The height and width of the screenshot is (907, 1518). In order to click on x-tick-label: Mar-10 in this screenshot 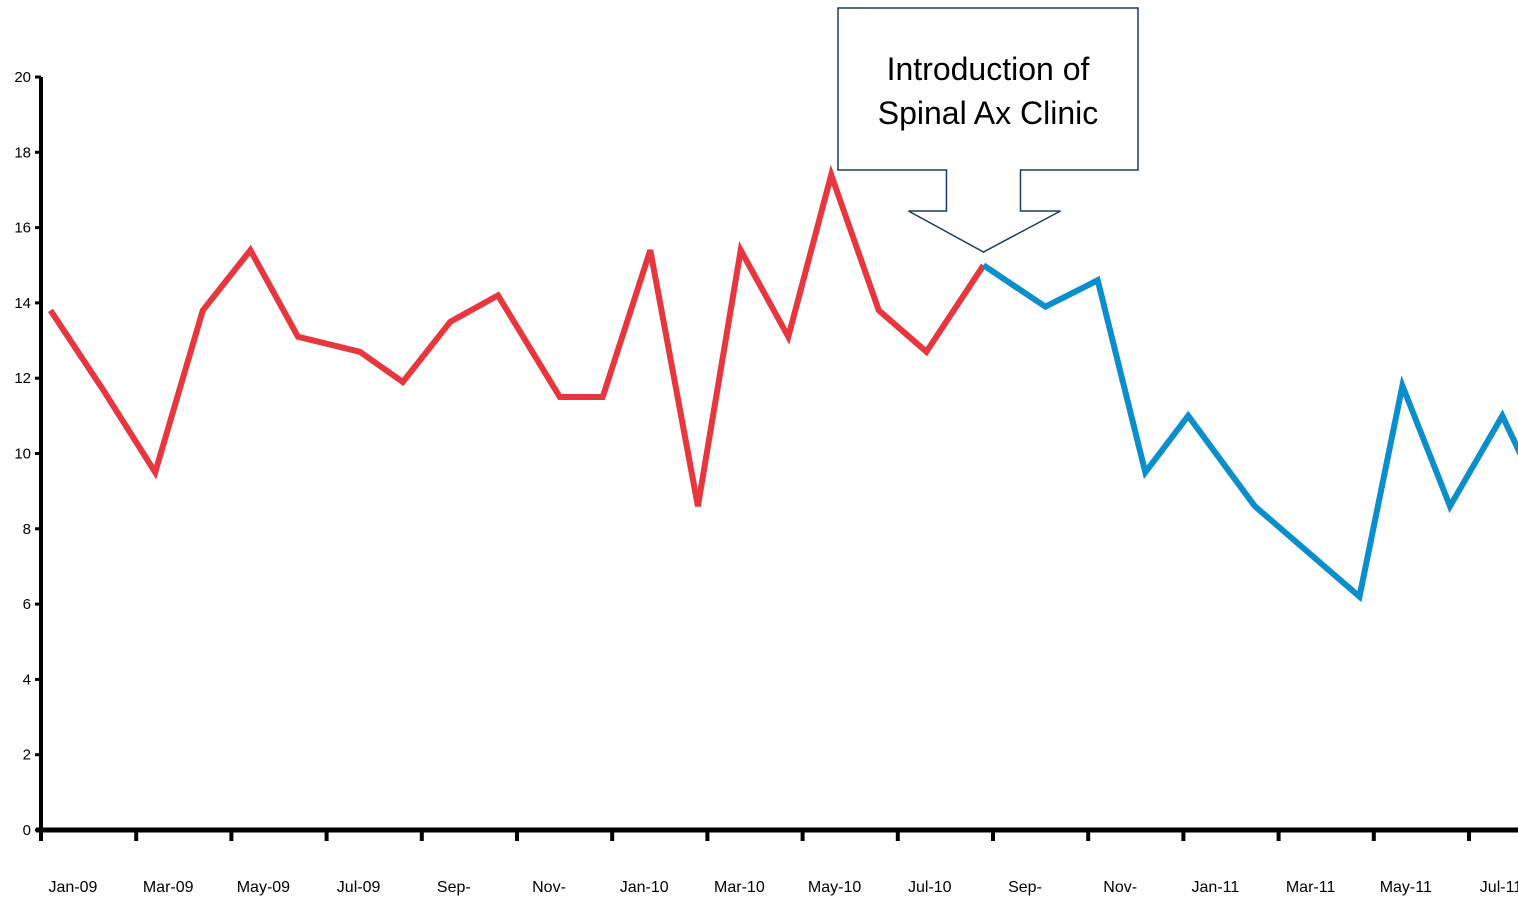, I will do `click(739, 887)`.